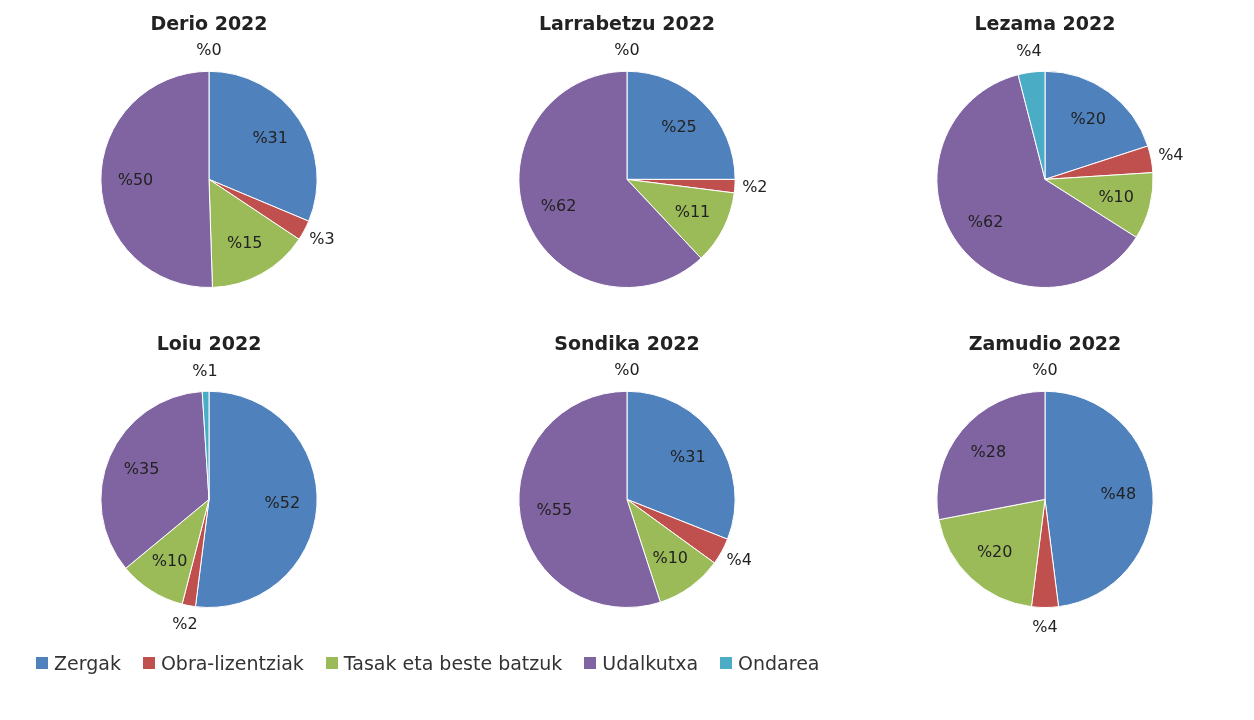  I want to click on data-label: %1, so click(205, 370).